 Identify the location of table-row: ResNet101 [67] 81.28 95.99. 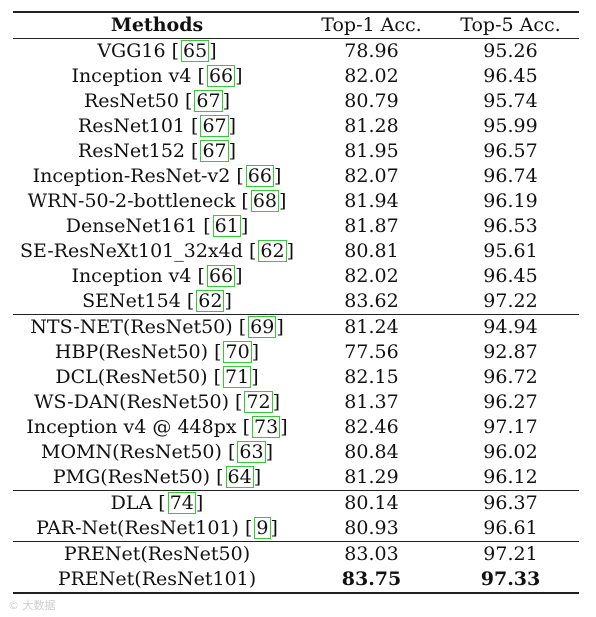
(296, 126).